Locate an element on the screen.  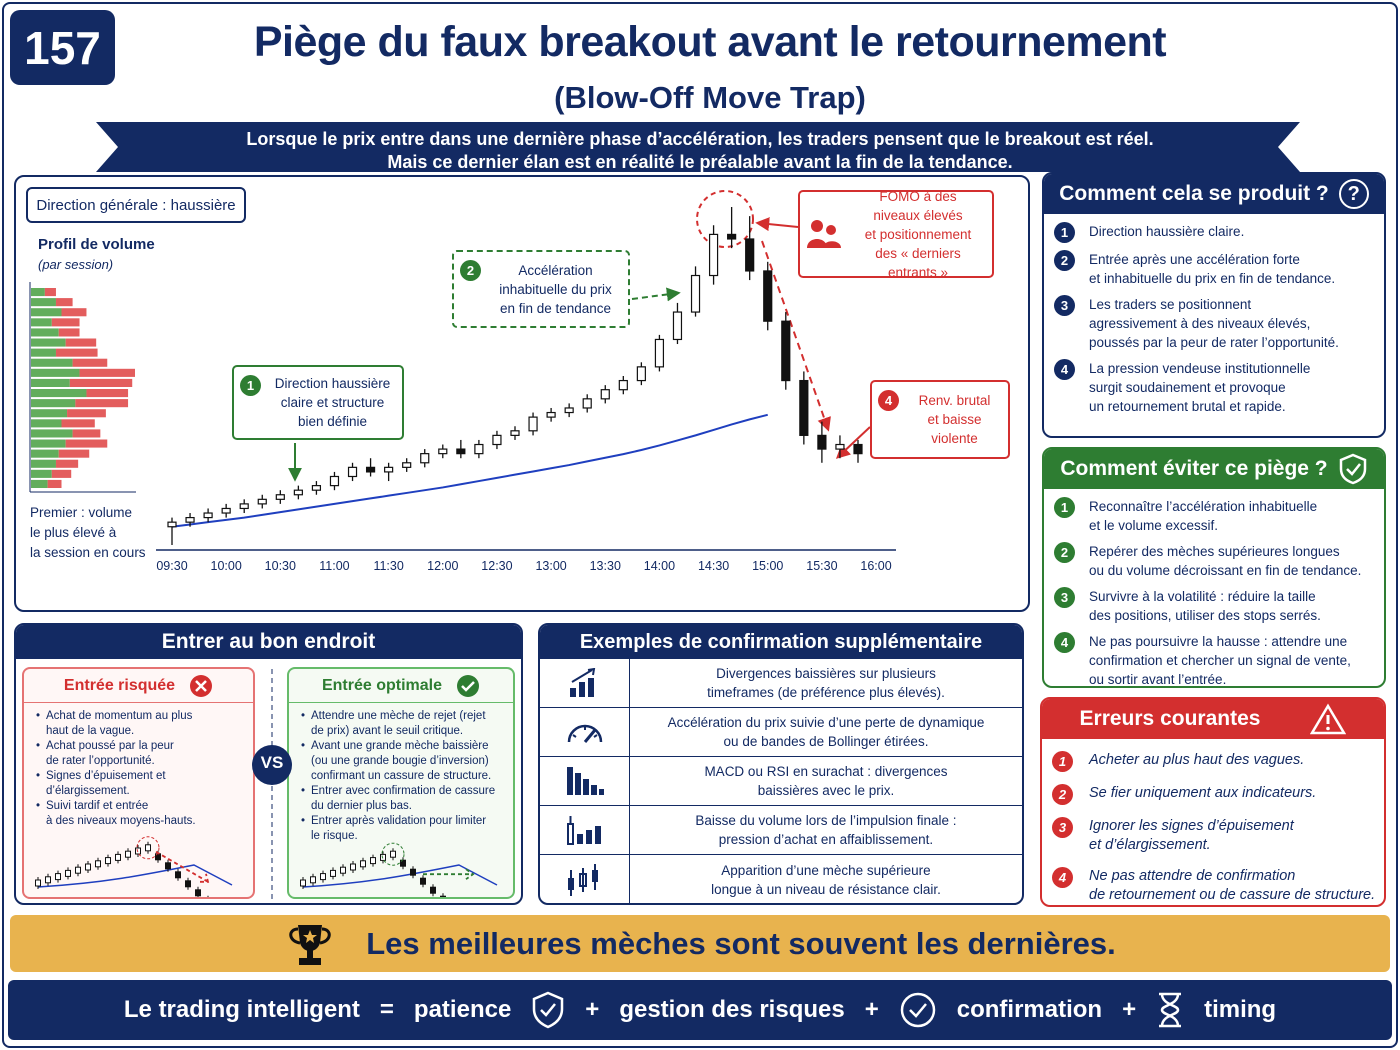
example-text-line: MACD ou RSI en surachat : divergences is located at coordinates (826, 771).